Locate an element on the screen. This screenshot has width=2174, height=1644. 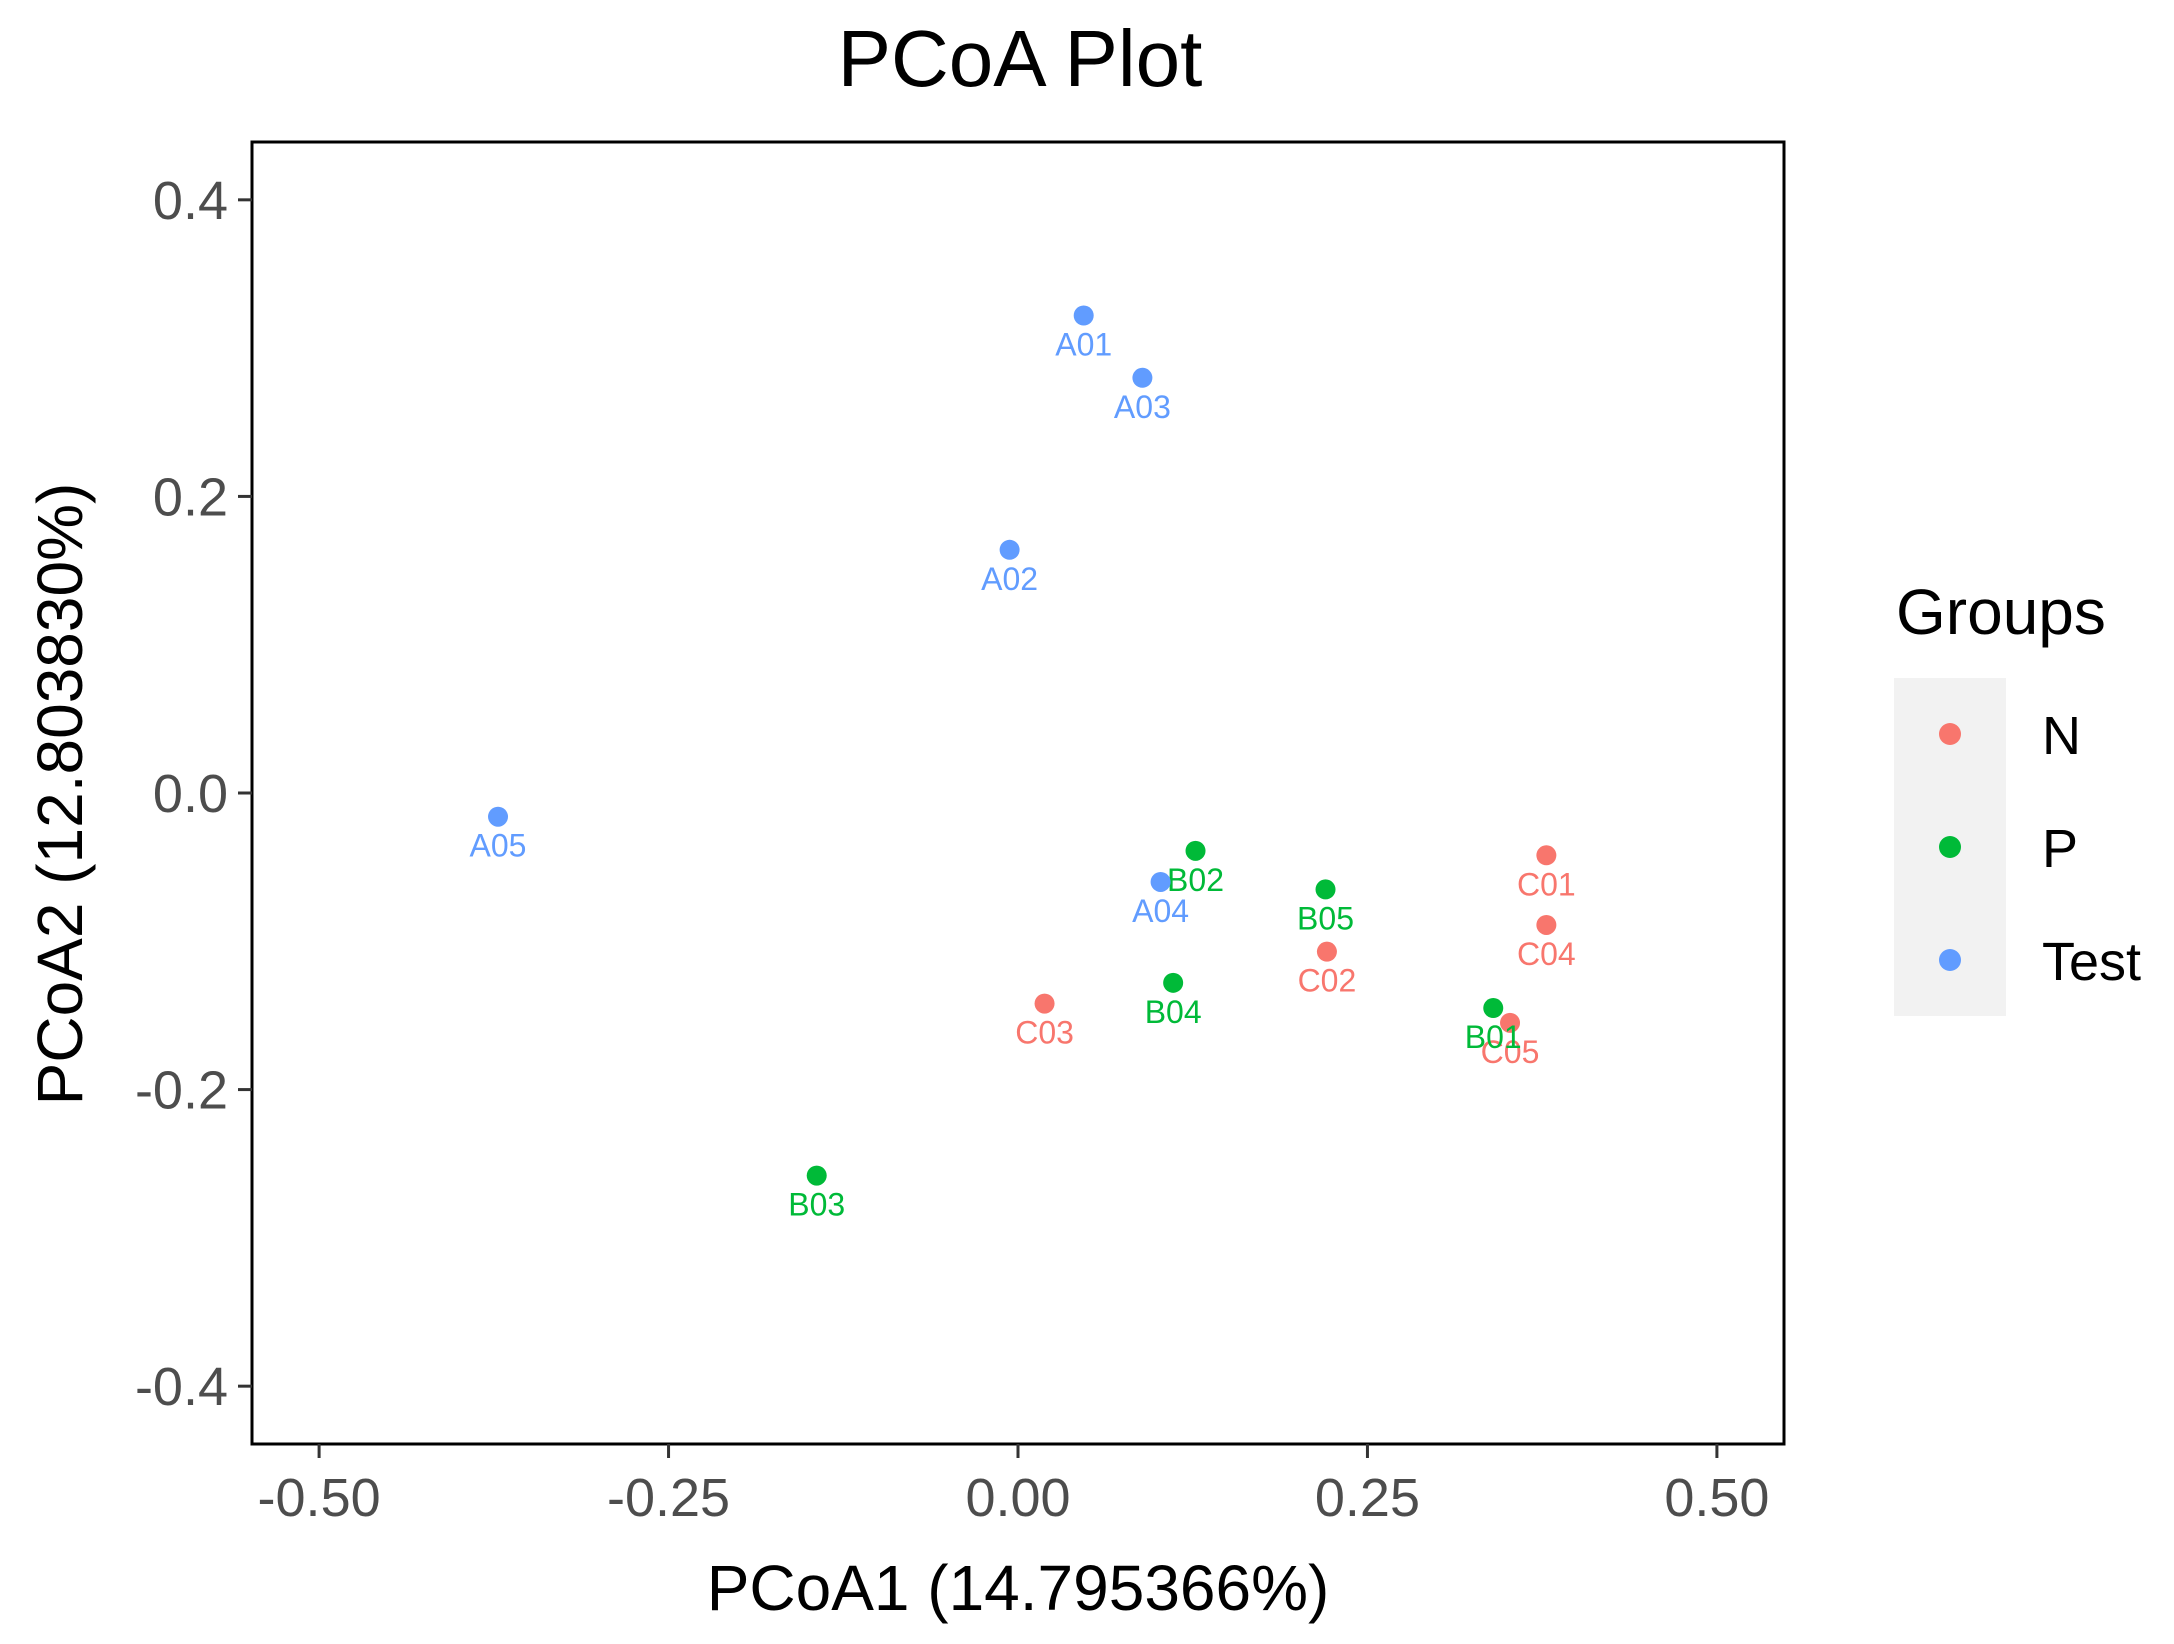
point-label-a05: A05 is located at coordinates (498, 846).